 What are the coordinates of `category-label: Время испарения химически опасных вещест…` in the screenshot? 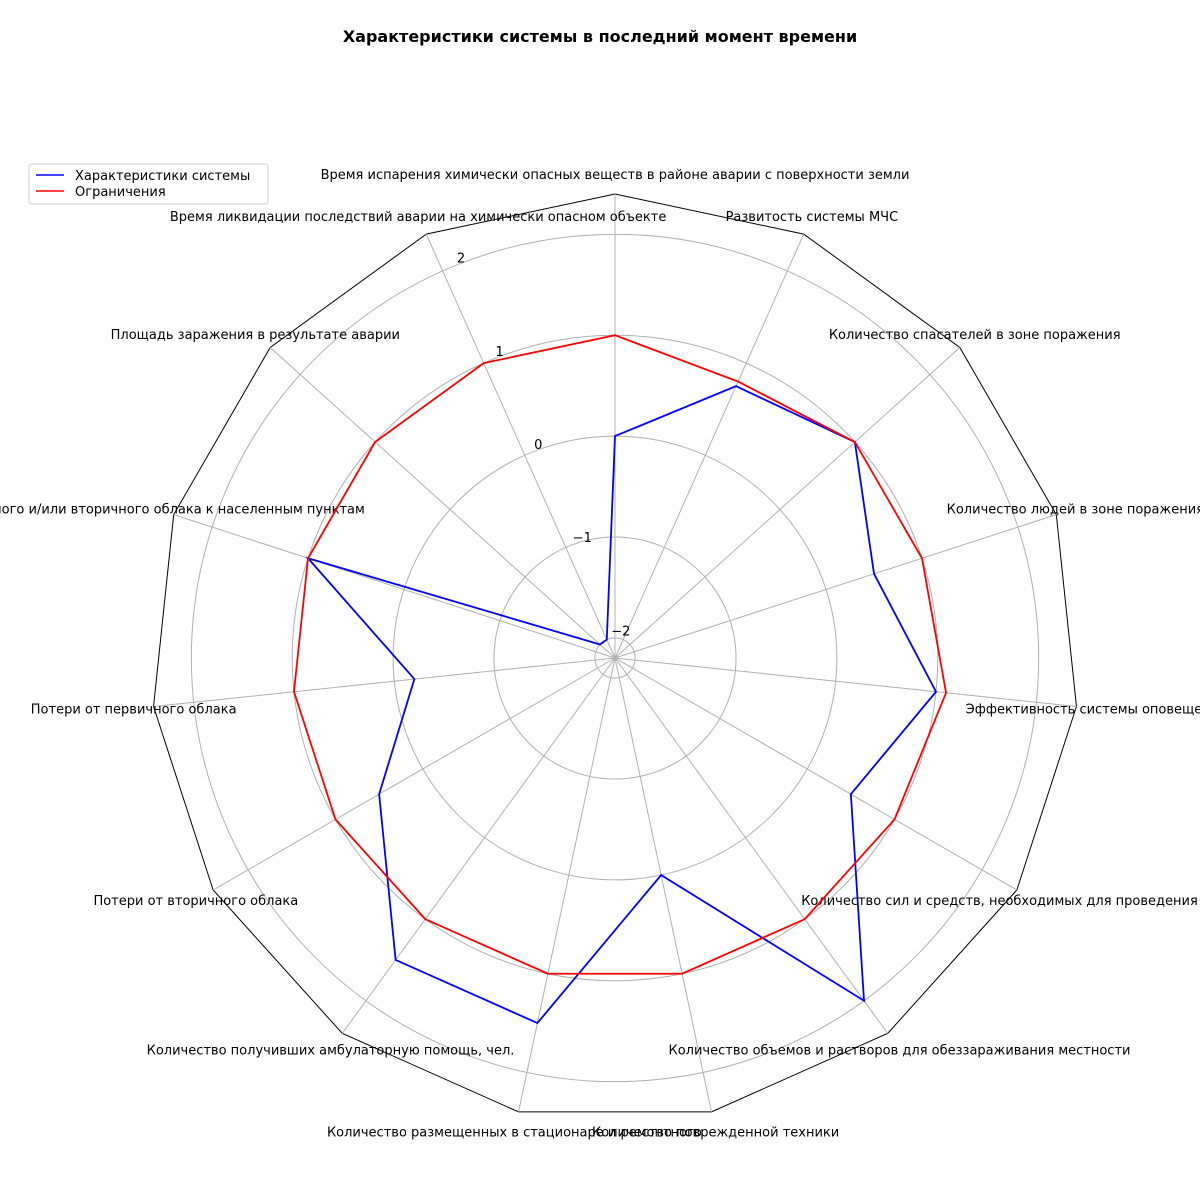 It's located at (615, 175).